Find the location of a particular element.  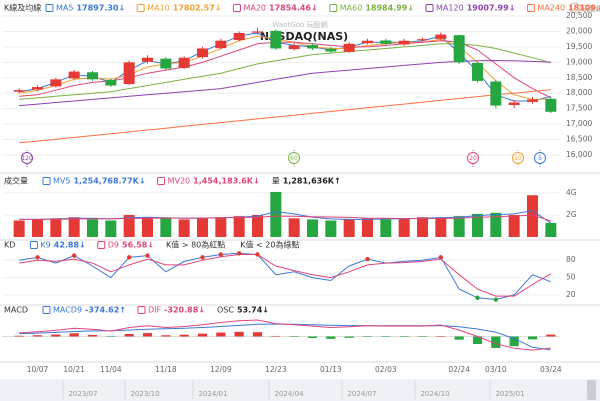

scrollbar is located at coordinates (300, 390).